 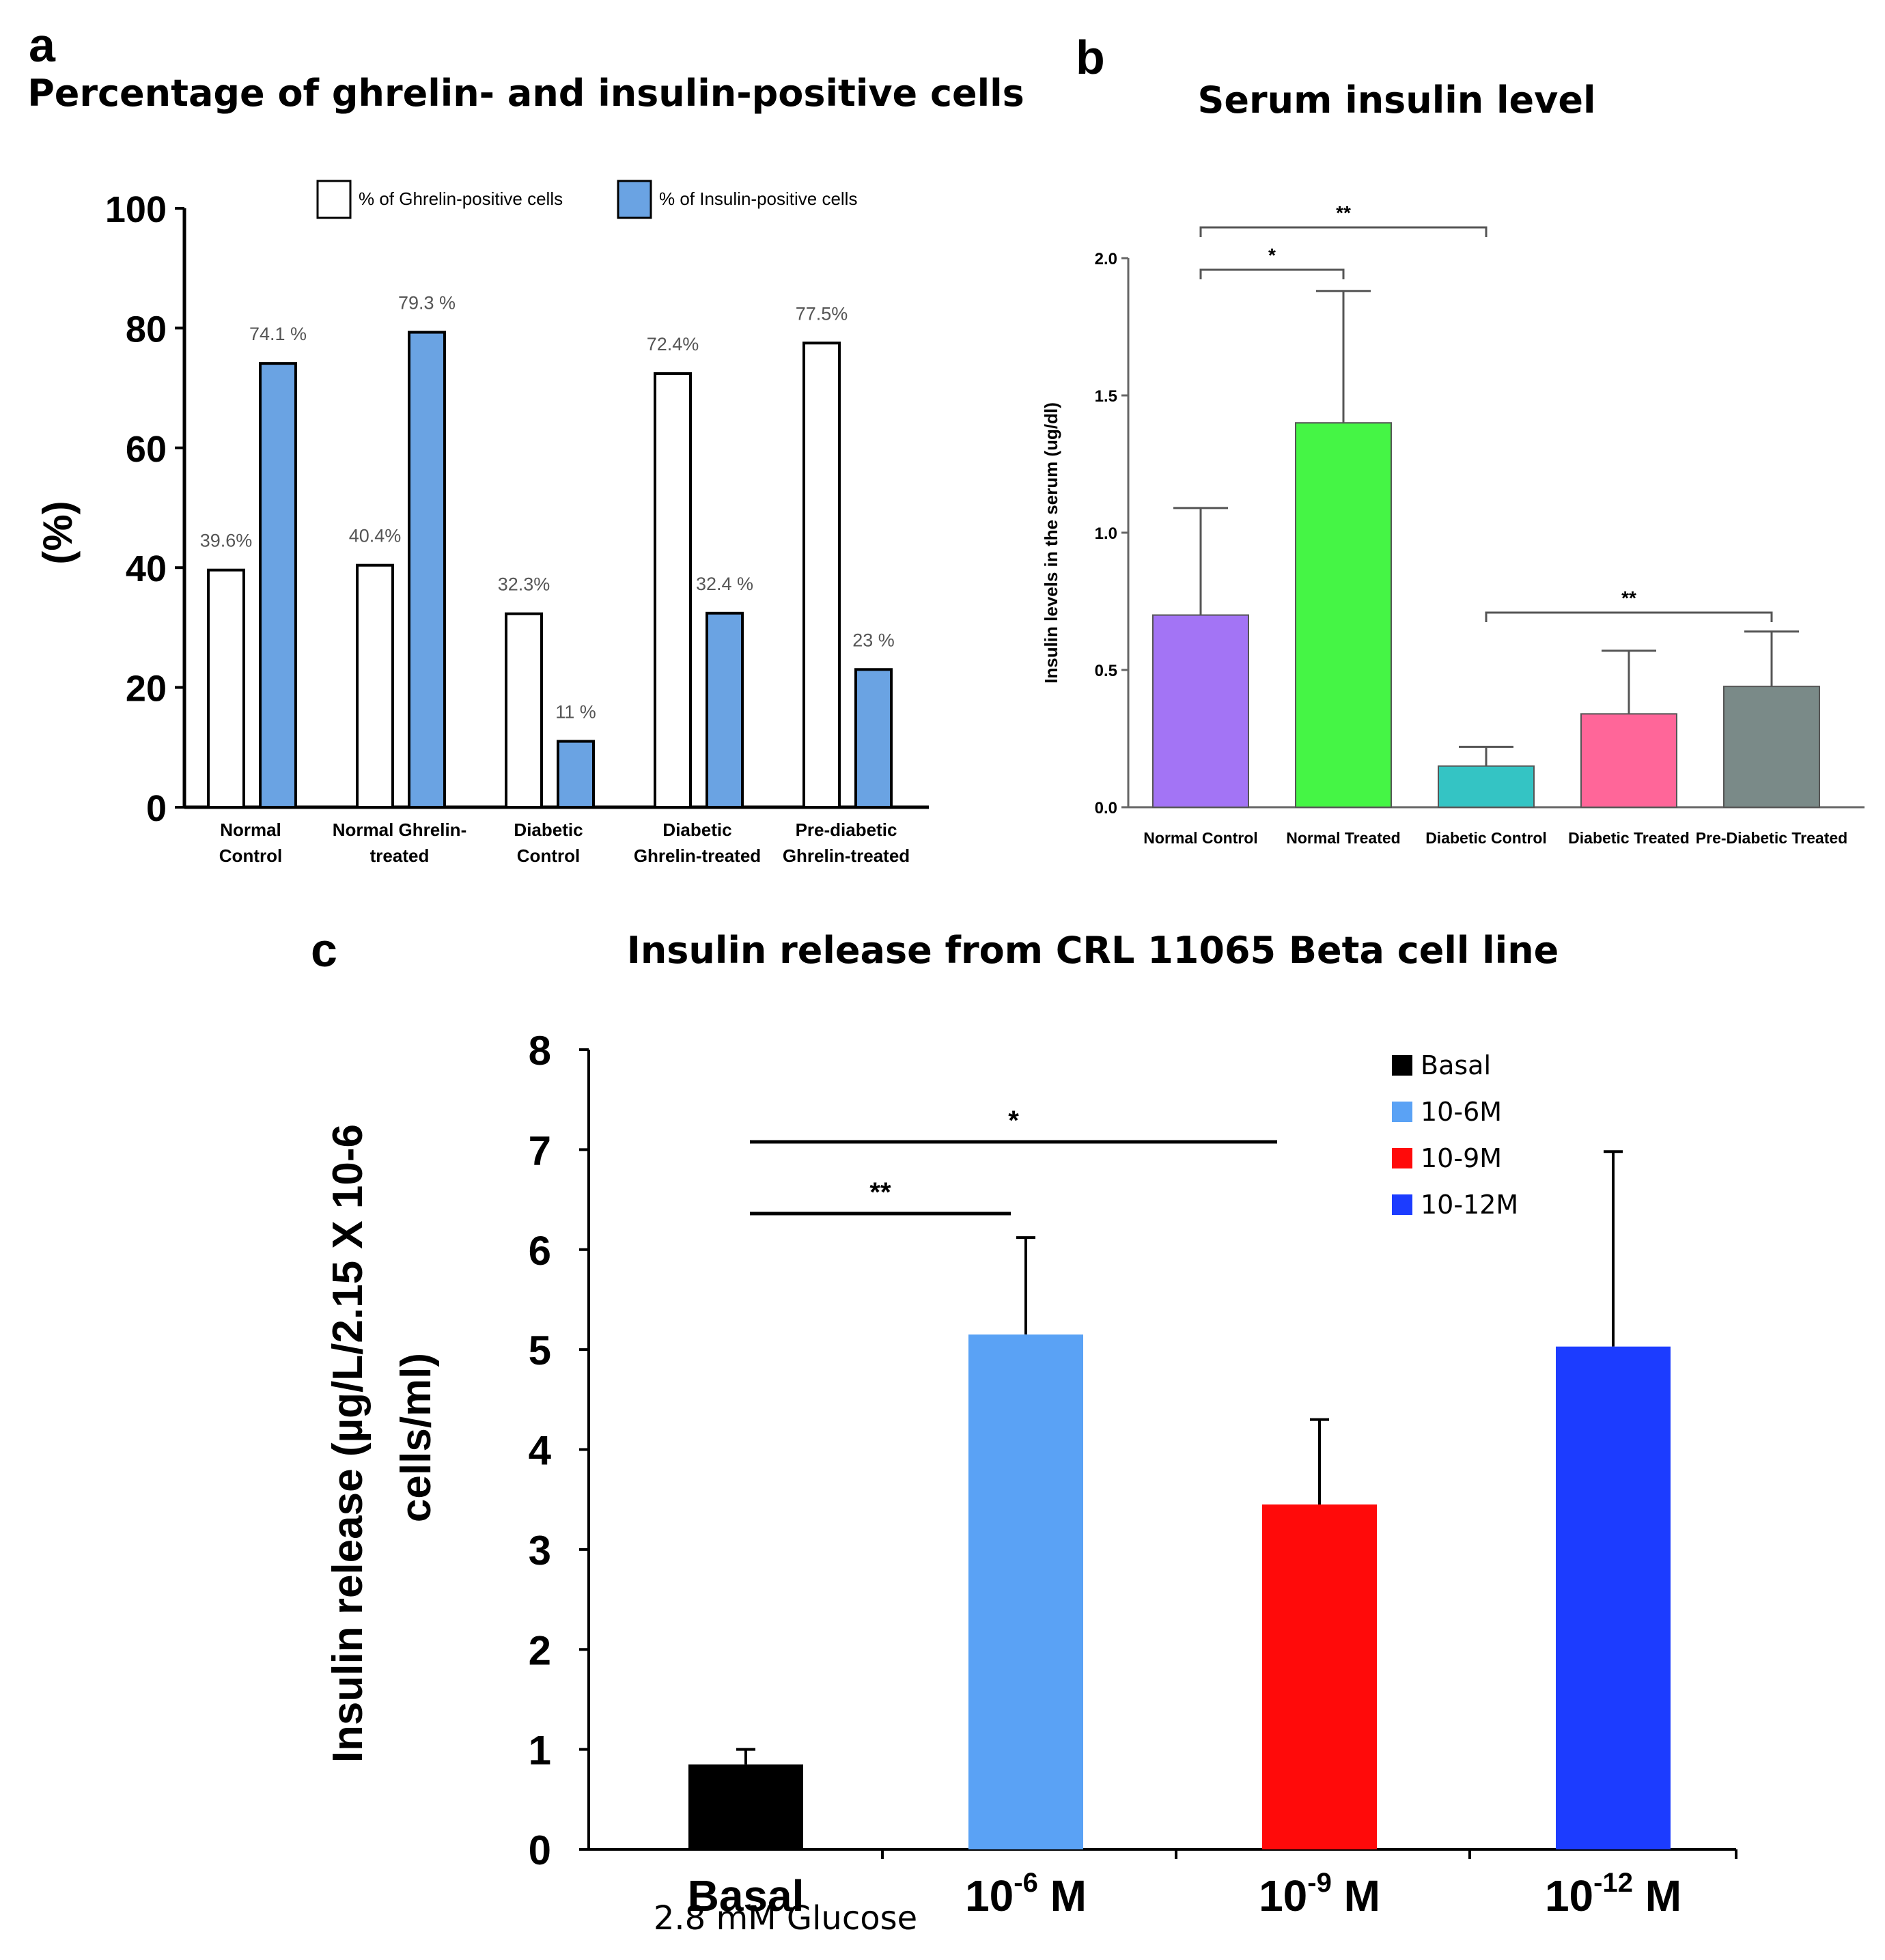 I want to click on panel-c-subcaption: 2.8 mM Glucose, so click(x=786, y=1918).